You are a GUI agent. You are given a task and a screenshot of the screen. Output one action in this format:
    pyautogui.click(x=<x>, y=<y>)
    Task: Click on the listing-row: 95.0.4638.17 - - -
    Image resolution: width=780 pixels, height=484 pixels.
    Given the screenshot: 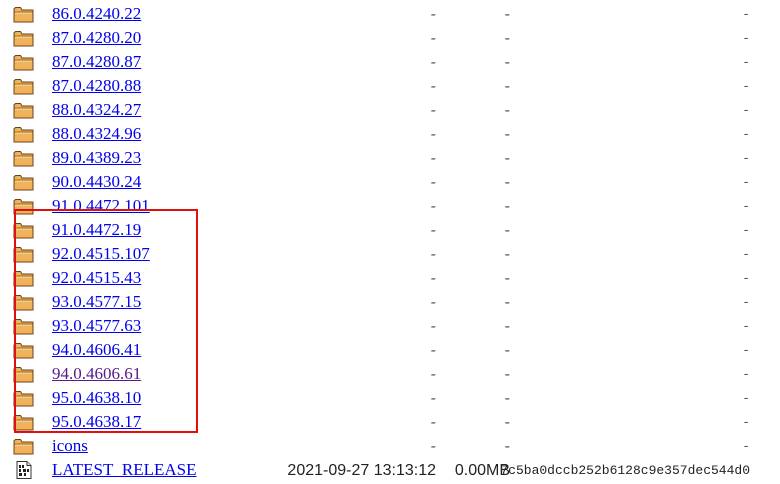 What is the action you would take?
    pyautogui.click(x=390, y=422)
    